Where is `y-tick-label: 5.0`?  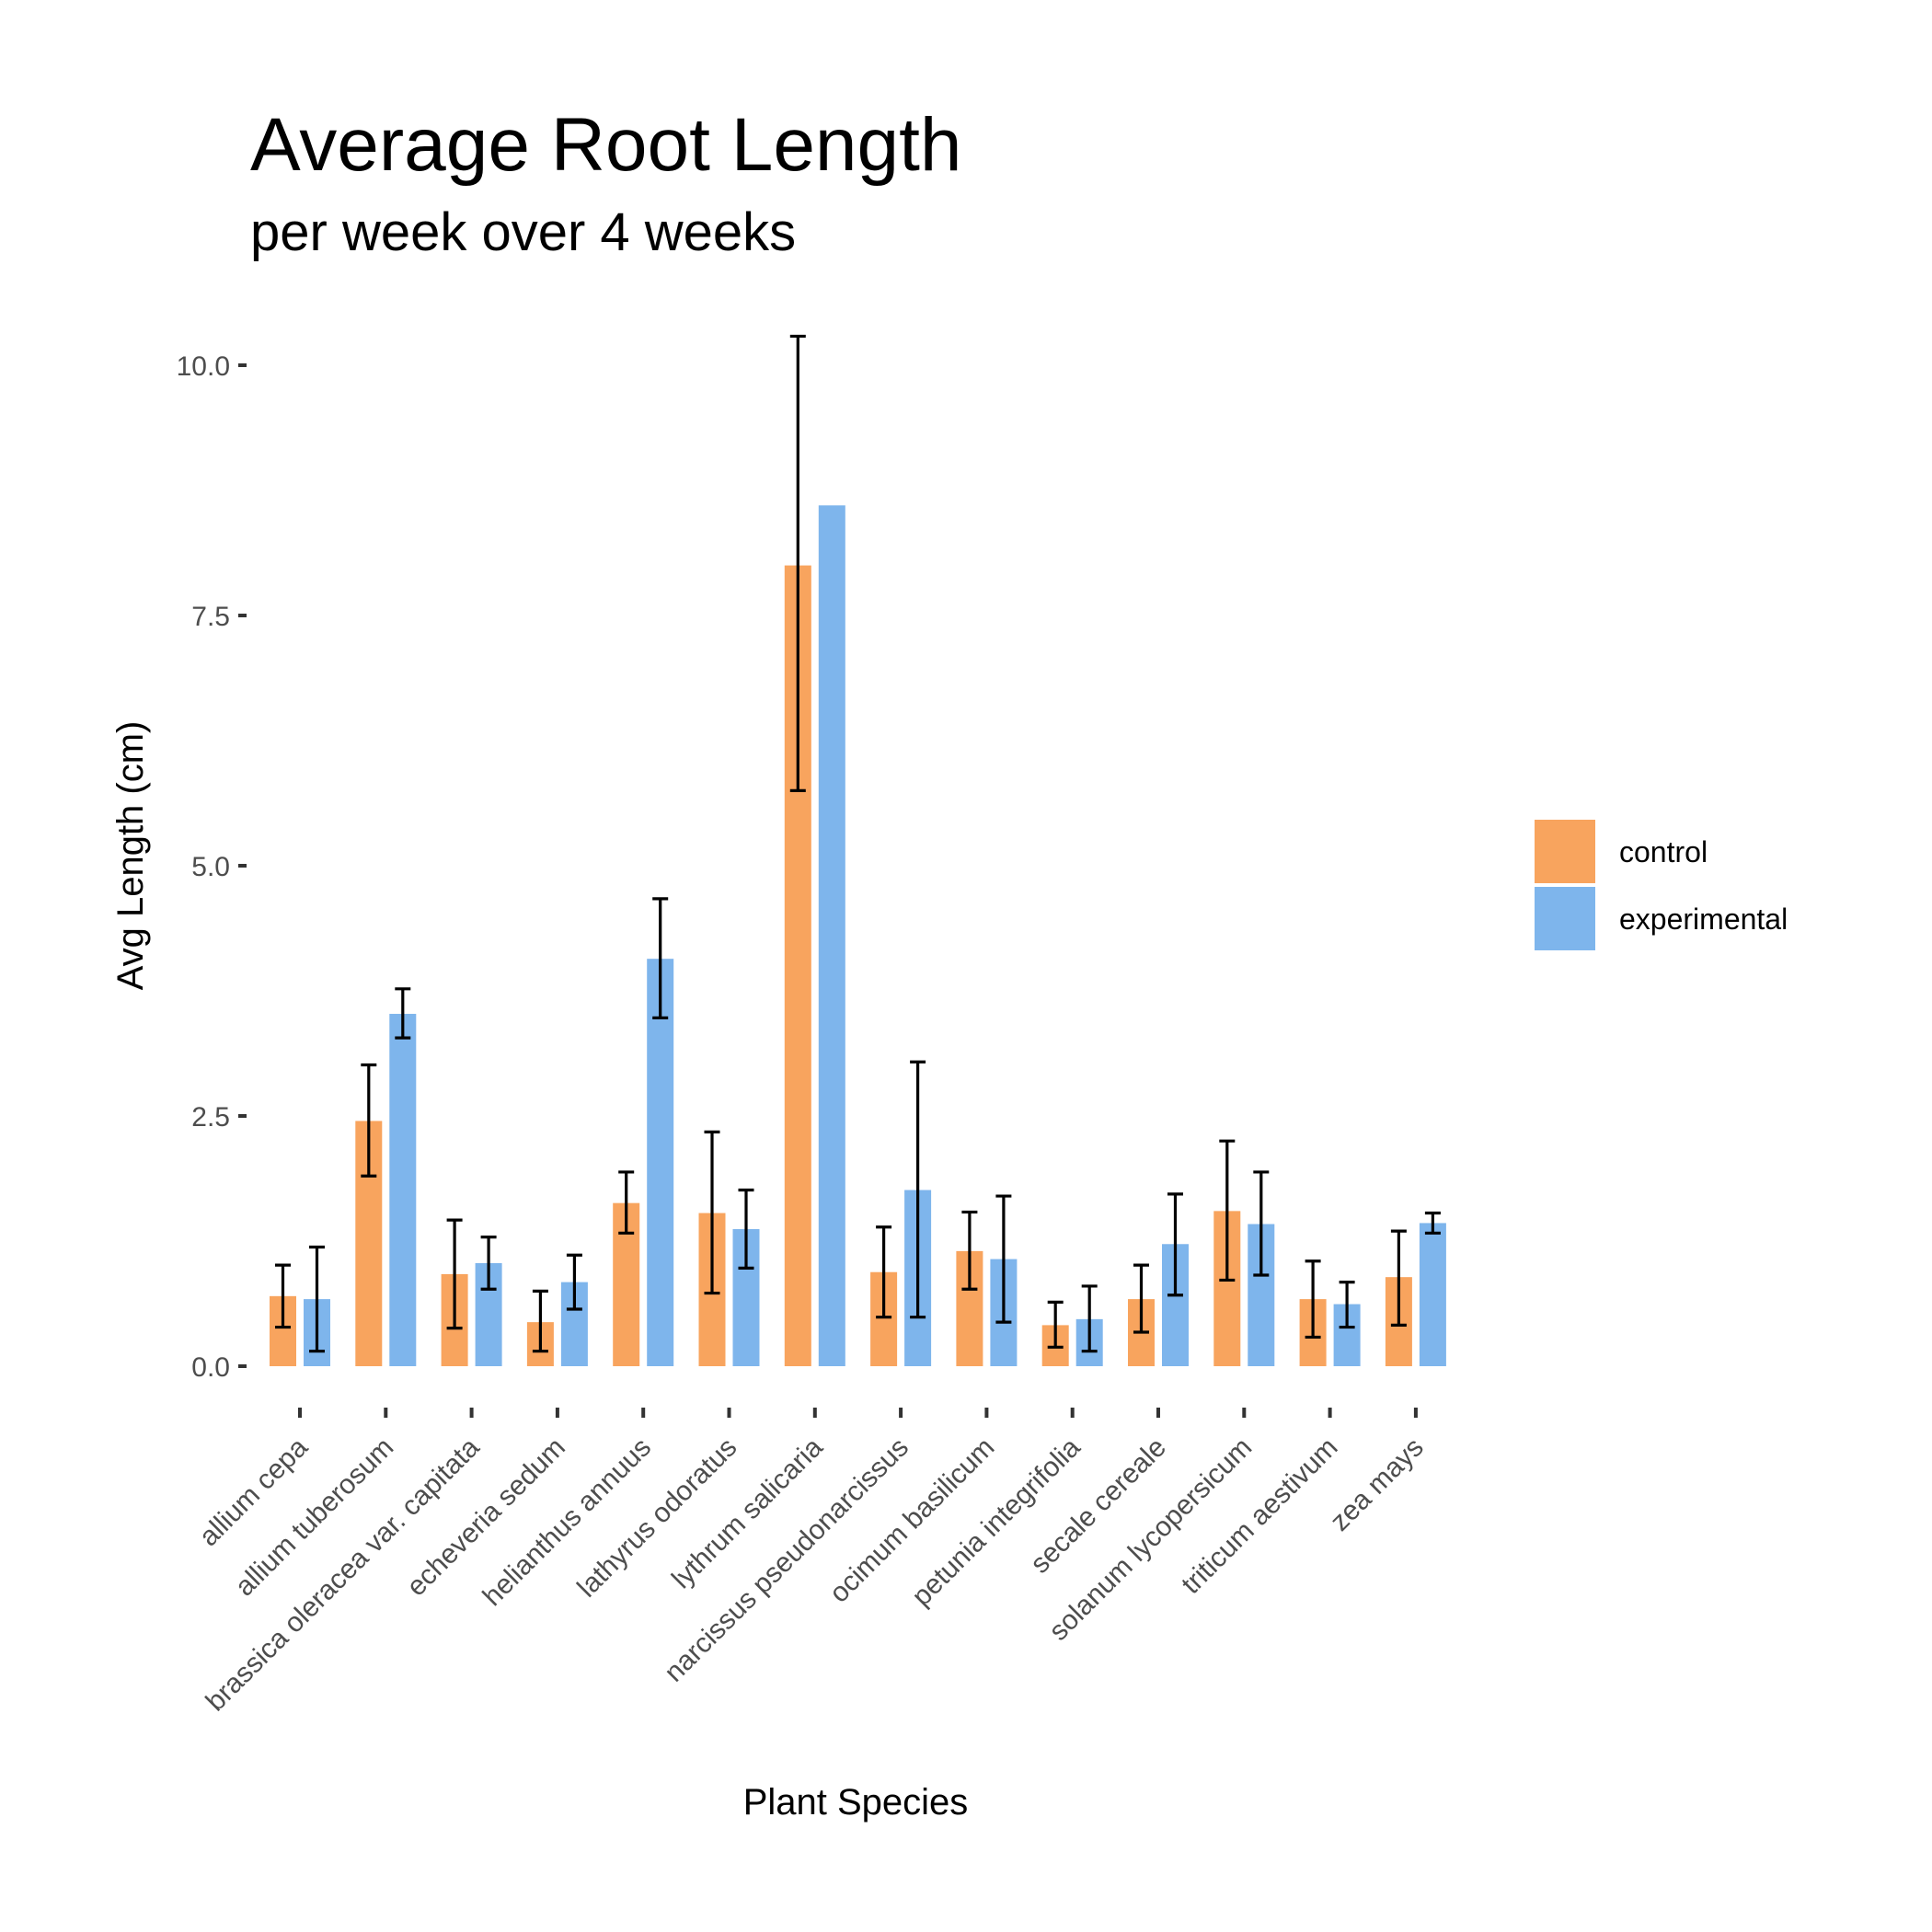 y-tick-label: 5.0 is located at coordinates (210, 867).